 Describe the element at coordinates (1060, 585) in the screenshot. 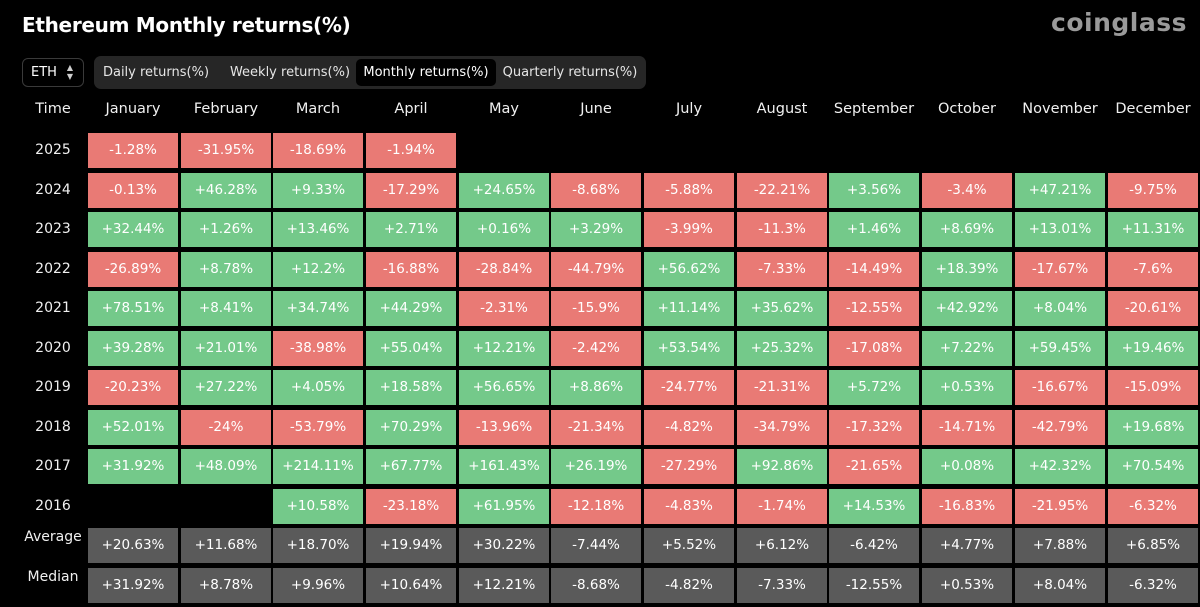

I see `summary-cell: +8.04%` at that location.